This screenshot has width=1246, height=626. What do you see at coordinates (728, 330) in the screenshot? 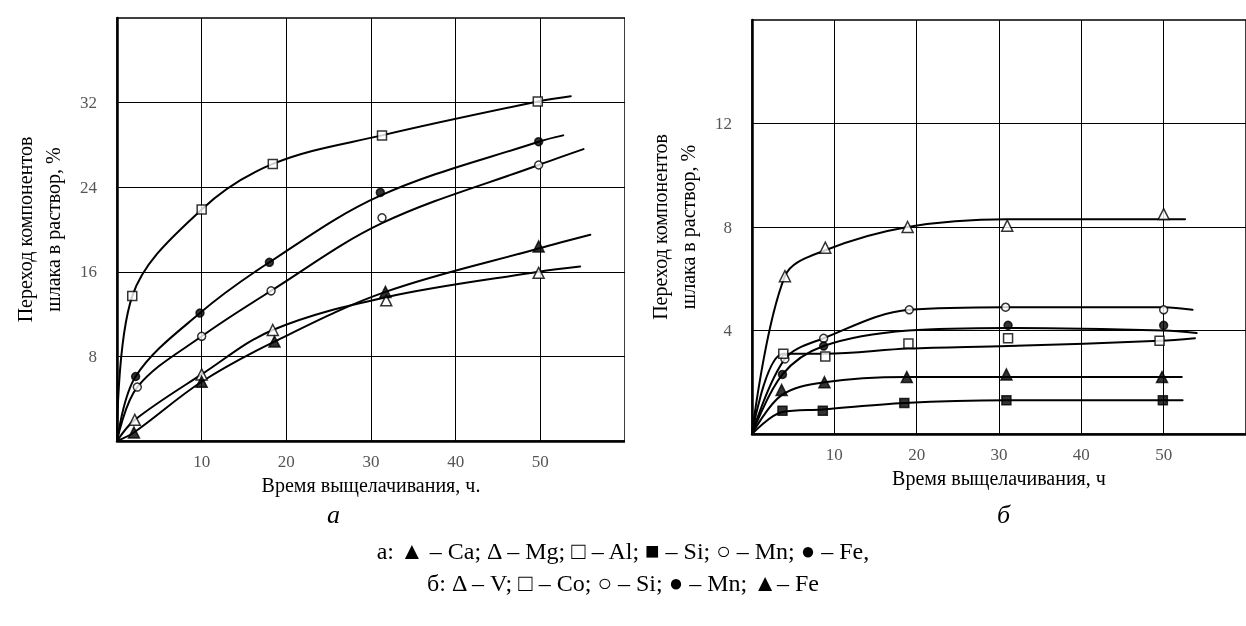
I see `y-tick-label: 4` at bounding box center [728, 330].